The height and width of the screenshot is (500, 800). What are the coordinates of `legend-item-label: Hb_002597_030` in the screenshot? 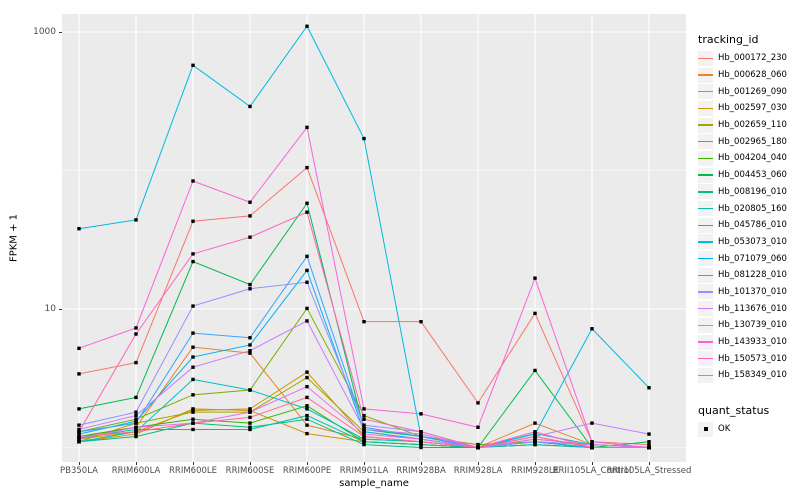 It's located at (752, 108).